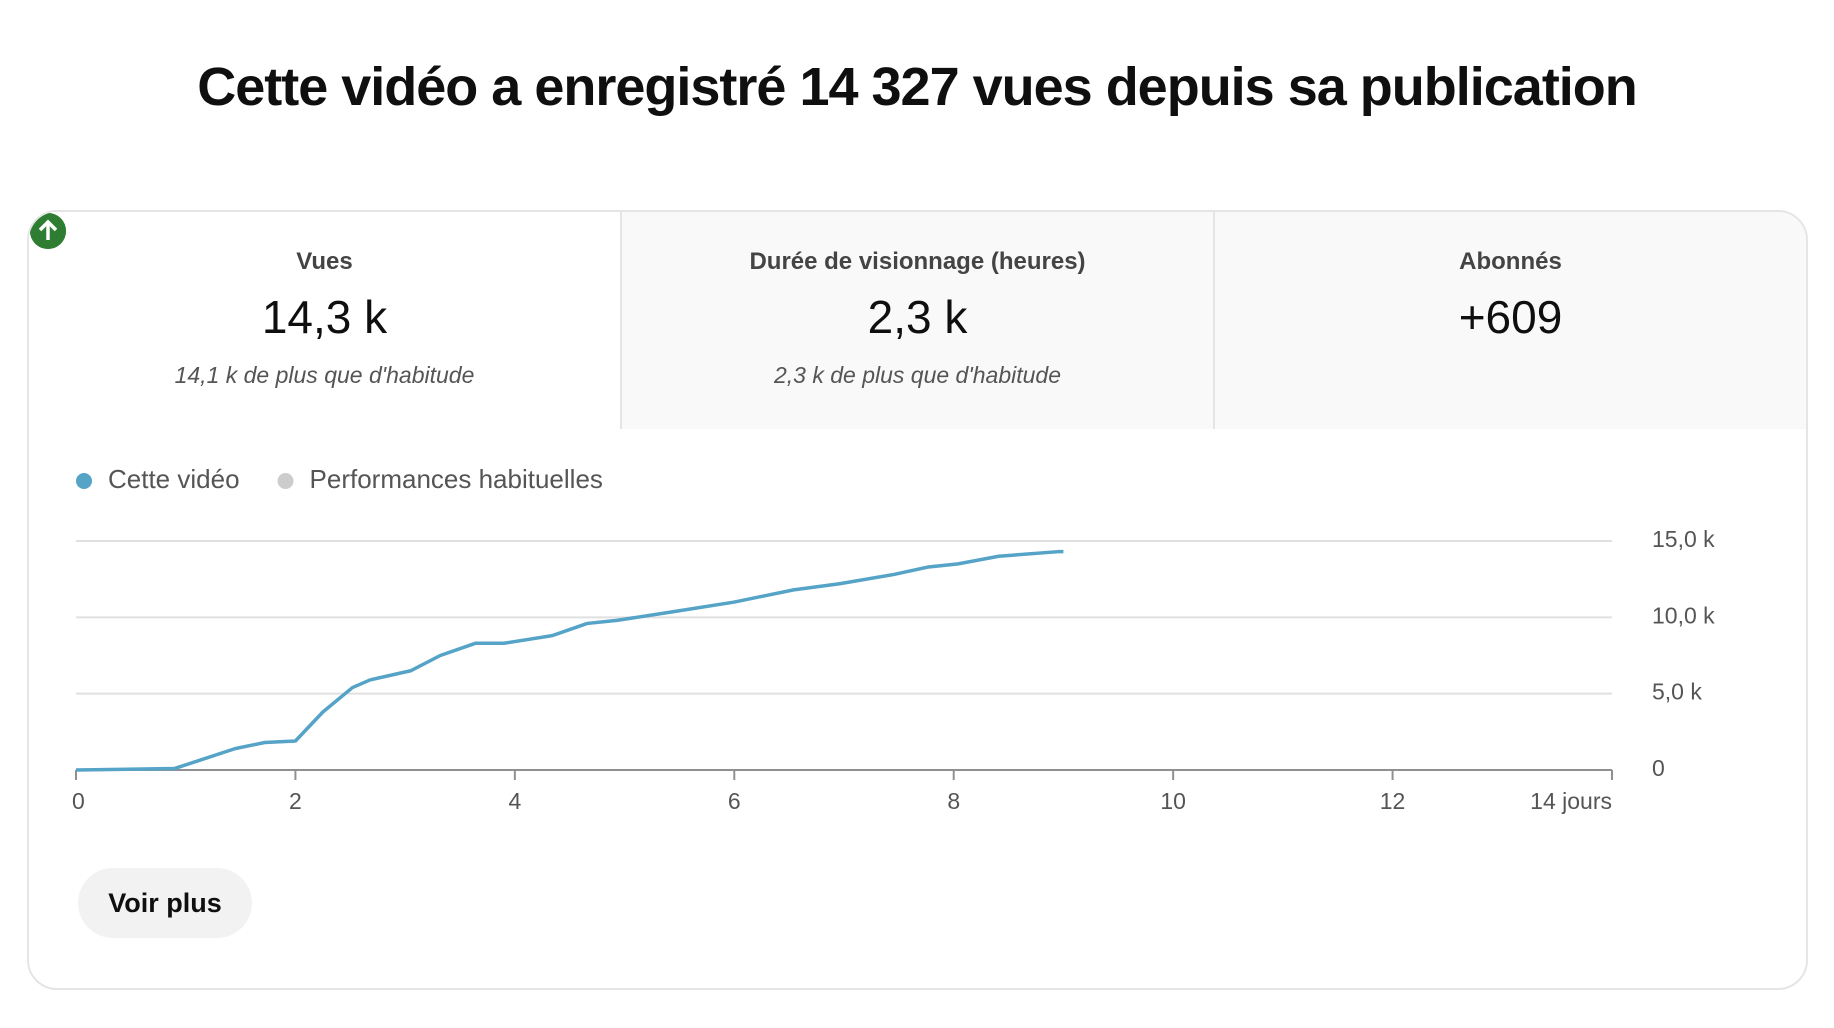 The width and height of the screenshot is (1834, 1028). Describe the element at coordinates (1393, 801) in the screenshot. I see `x-tick-label: 12` at that location.